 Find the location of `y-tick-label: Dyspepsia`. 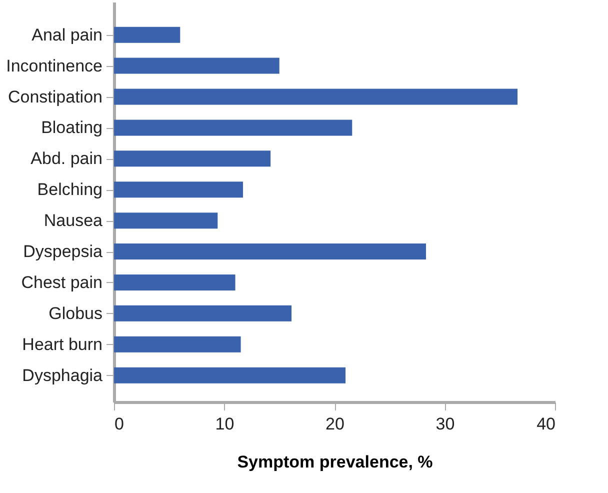

y-tick-label: Dyspepsia is located at coordinates (63, 252).